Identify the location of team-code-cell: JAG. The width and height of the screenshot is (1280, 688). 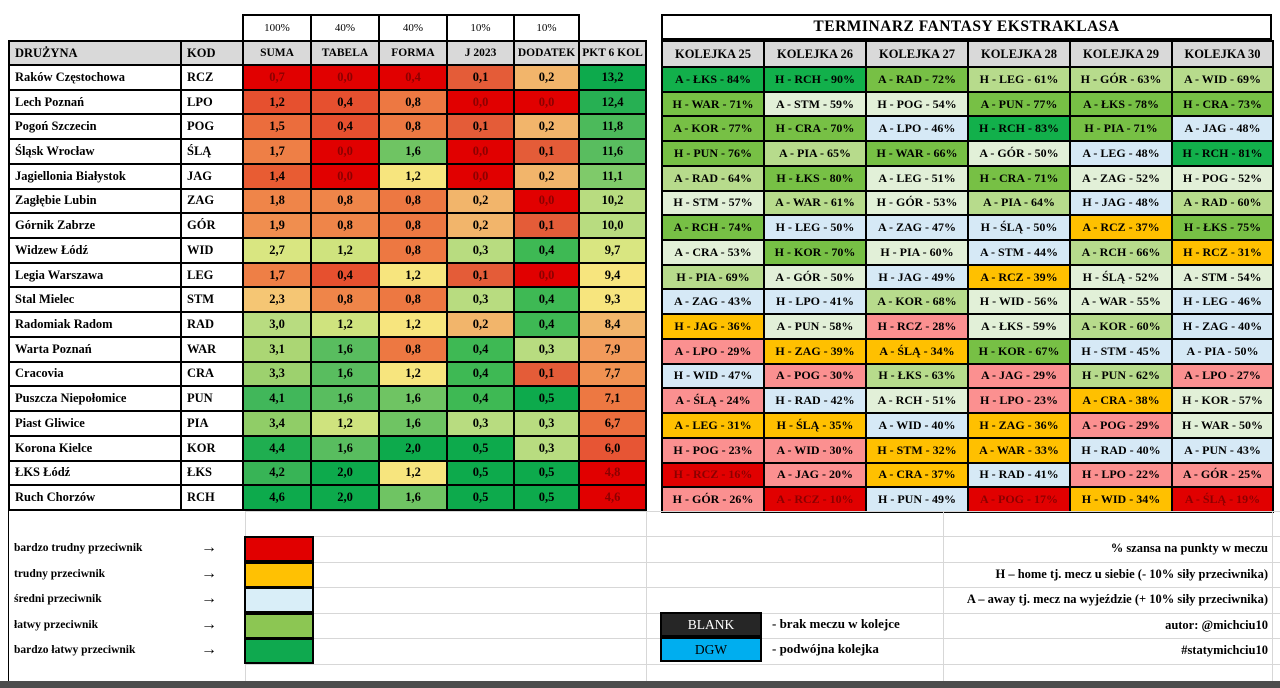
(212, 176).